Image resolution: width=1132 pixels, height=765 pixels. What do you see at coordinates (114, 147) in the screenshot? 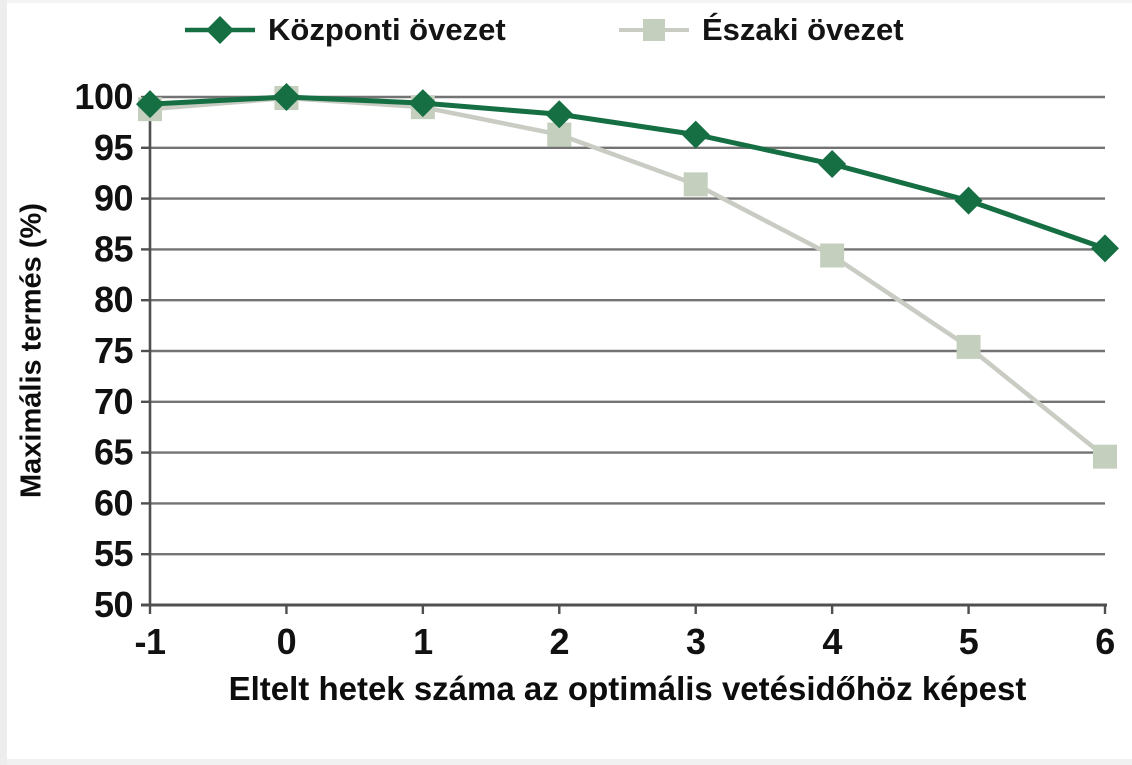
I see `y-tick-label: 95` at bounding box center [114, 147].